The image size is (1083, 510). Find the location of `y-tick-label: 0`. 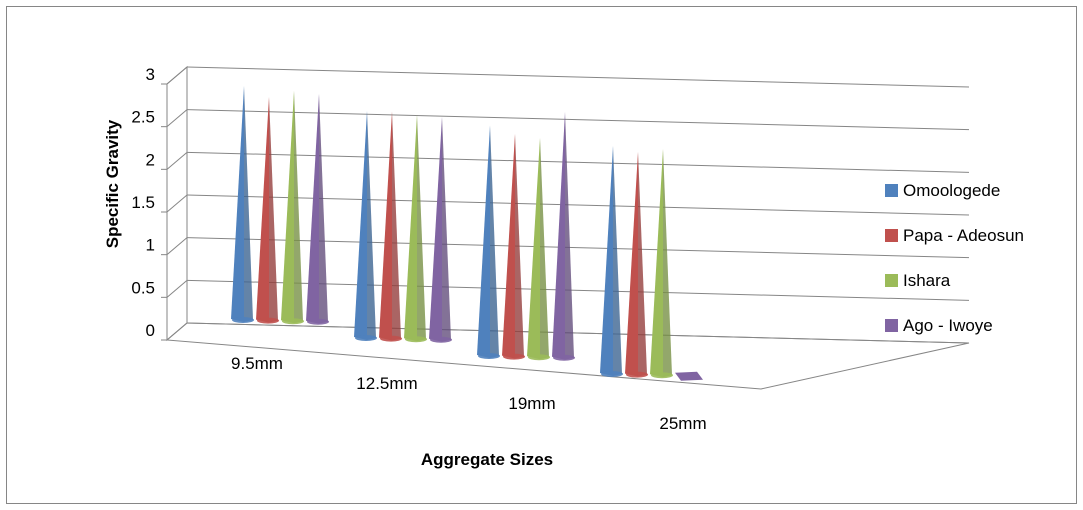

y-tick-label: 0 is located at coordinates (150, 330).